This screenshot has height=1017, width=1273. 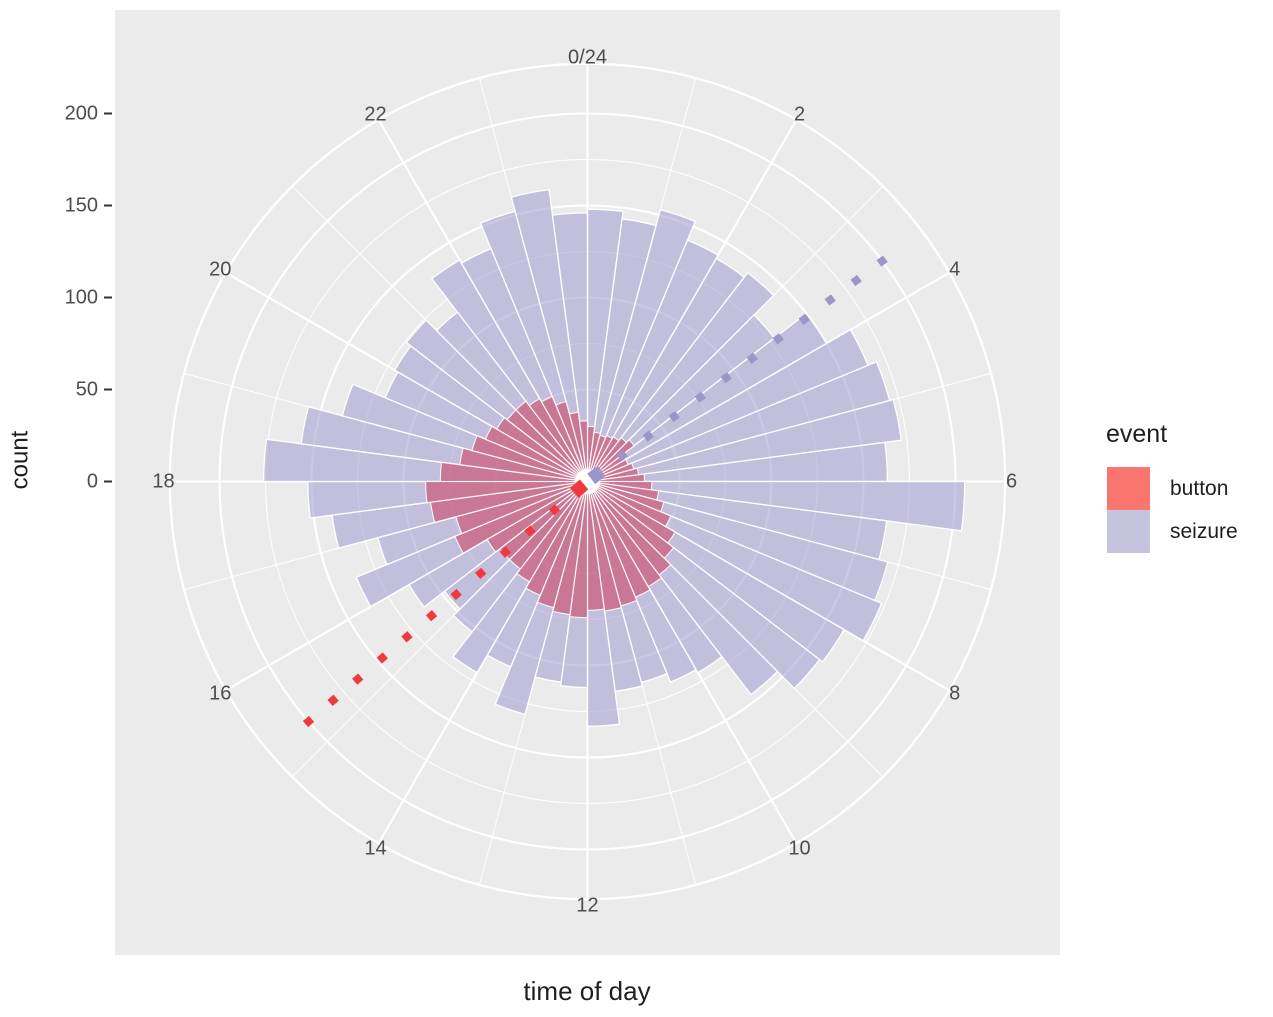 What do you see at coordinates (954, 270) in the screenshot?
I see `hour-tick-label: 4` at bounding box center [954, 270].